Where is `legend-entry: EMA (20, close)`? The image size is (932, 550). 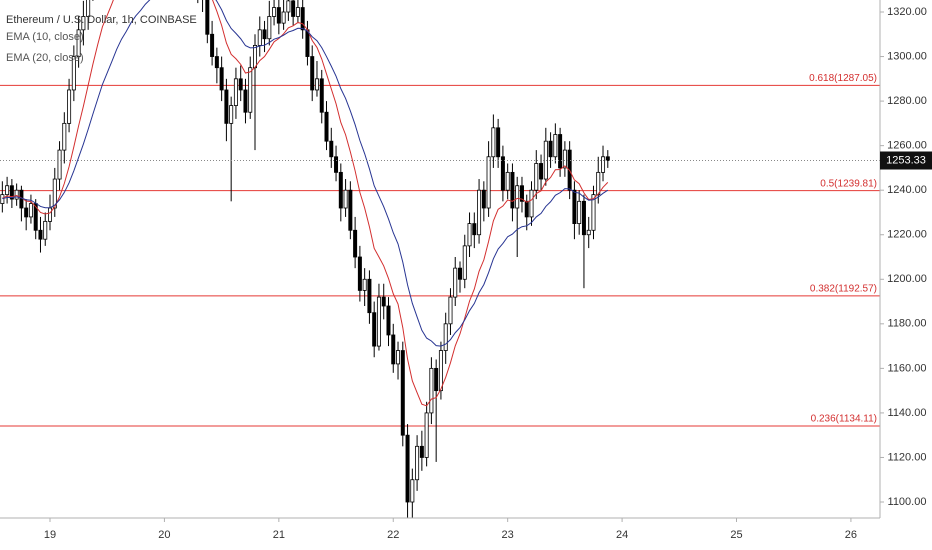 legend-entry: EMA (20, close) is located at coordinates (45, 58).